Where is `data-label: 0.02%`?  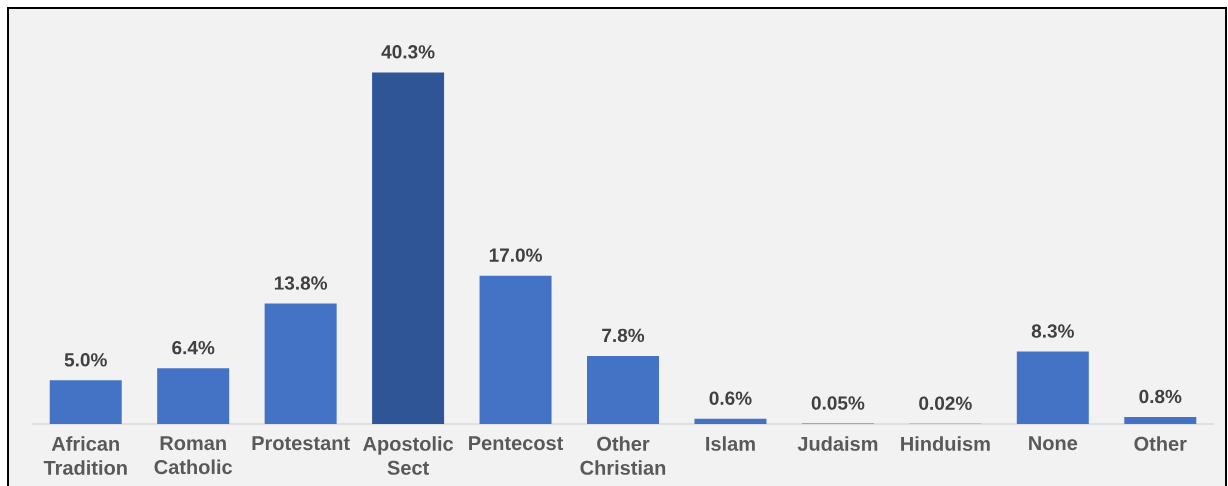
data-label: 0.02% is located at coordinates (945, 403).